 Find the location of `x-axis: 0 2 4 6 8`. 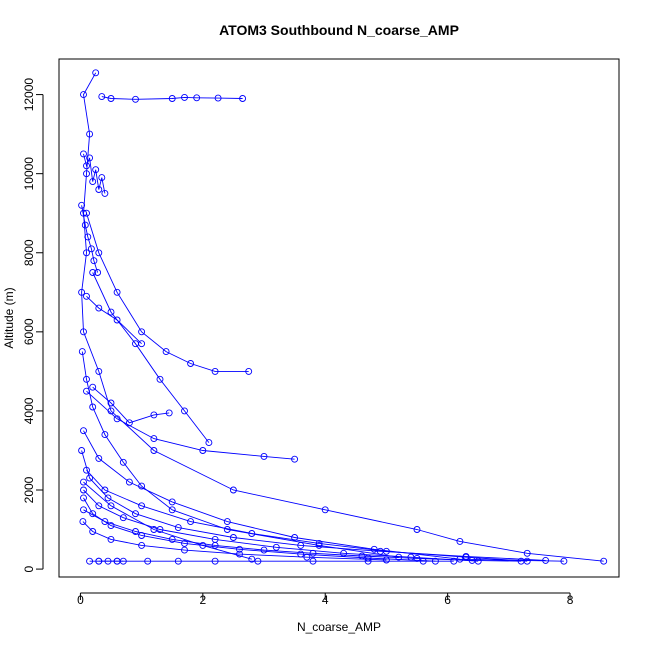

x-axis: 0 2 4 6 8 is located at coordinates (325, 599).